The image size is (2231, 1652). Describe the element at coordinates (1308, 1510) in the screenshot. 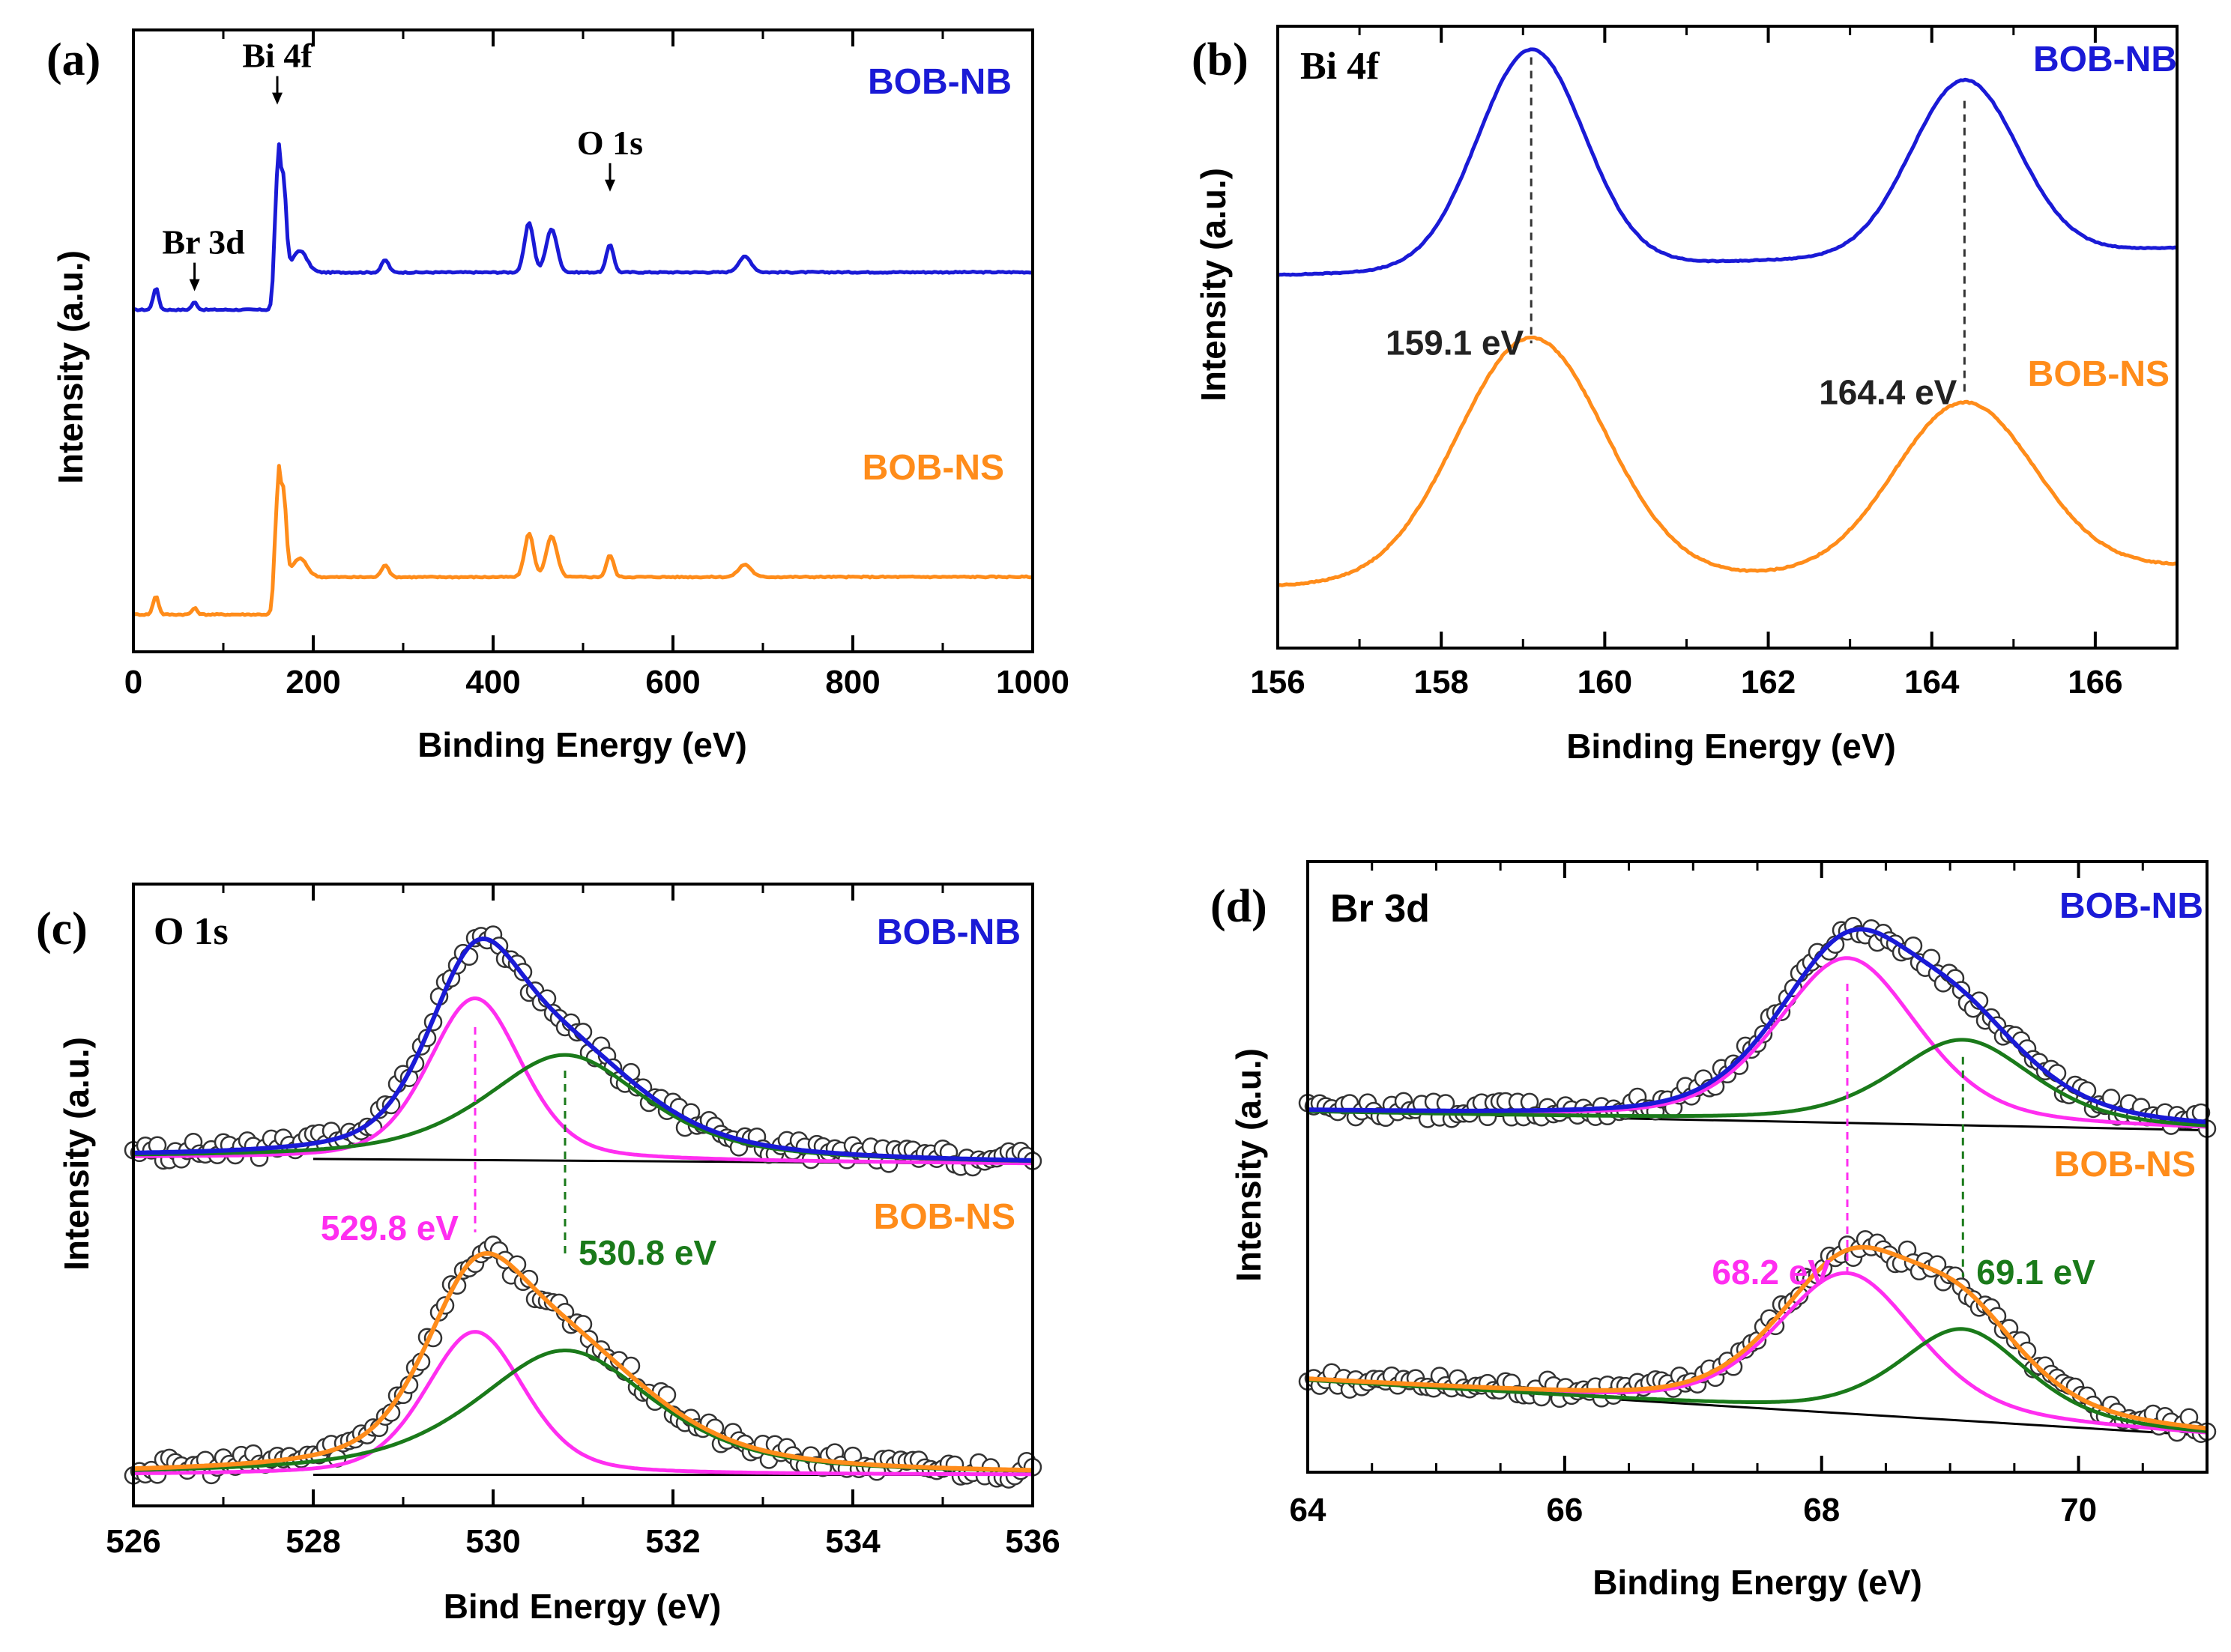

I see `x-tick-label: 64` at that location.